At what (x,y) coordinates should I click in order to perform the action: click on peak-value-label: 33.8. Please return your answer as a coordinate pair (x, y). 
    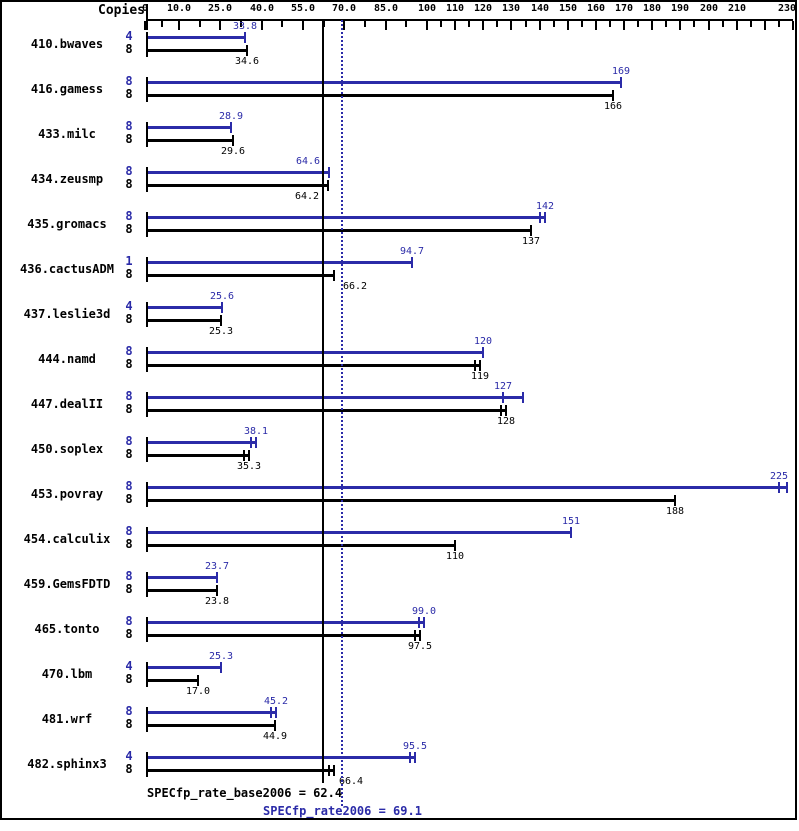
    Looking at the image, I should click on (245, 26).